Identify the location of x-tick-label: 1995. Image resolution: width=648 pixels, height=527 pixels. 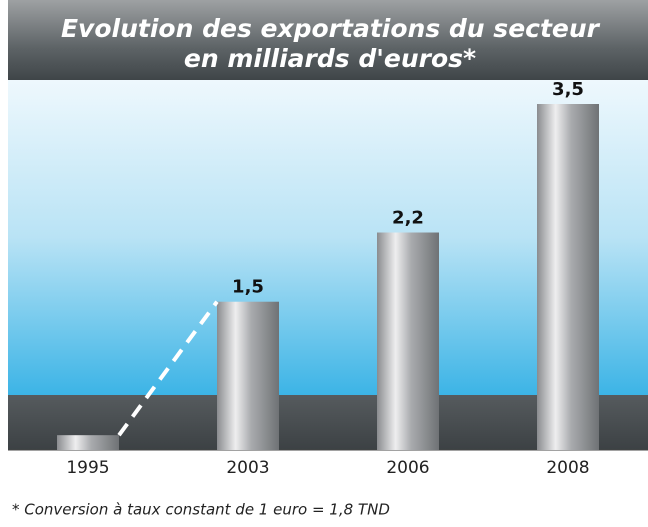
(87, 468).